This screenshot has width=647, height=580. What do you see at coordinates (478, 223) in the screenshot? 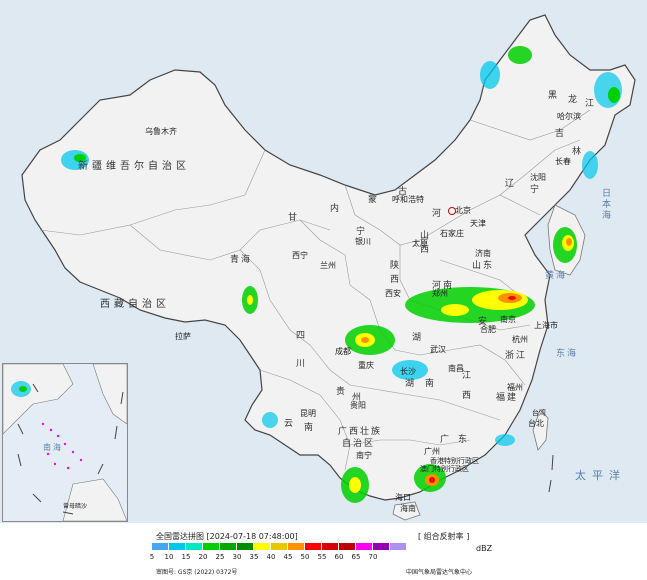
I see `city-tianjin: 天津` at bounding box center [478, 223].